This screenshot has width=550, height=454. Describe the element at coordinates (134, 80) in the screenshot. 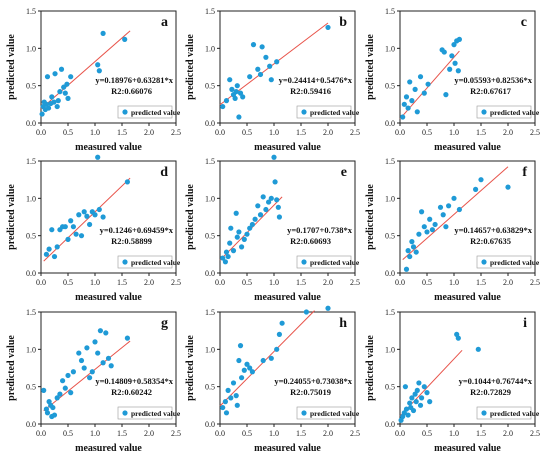

I see `fit-equation: y=0.18976+0.63281*x` at that location.